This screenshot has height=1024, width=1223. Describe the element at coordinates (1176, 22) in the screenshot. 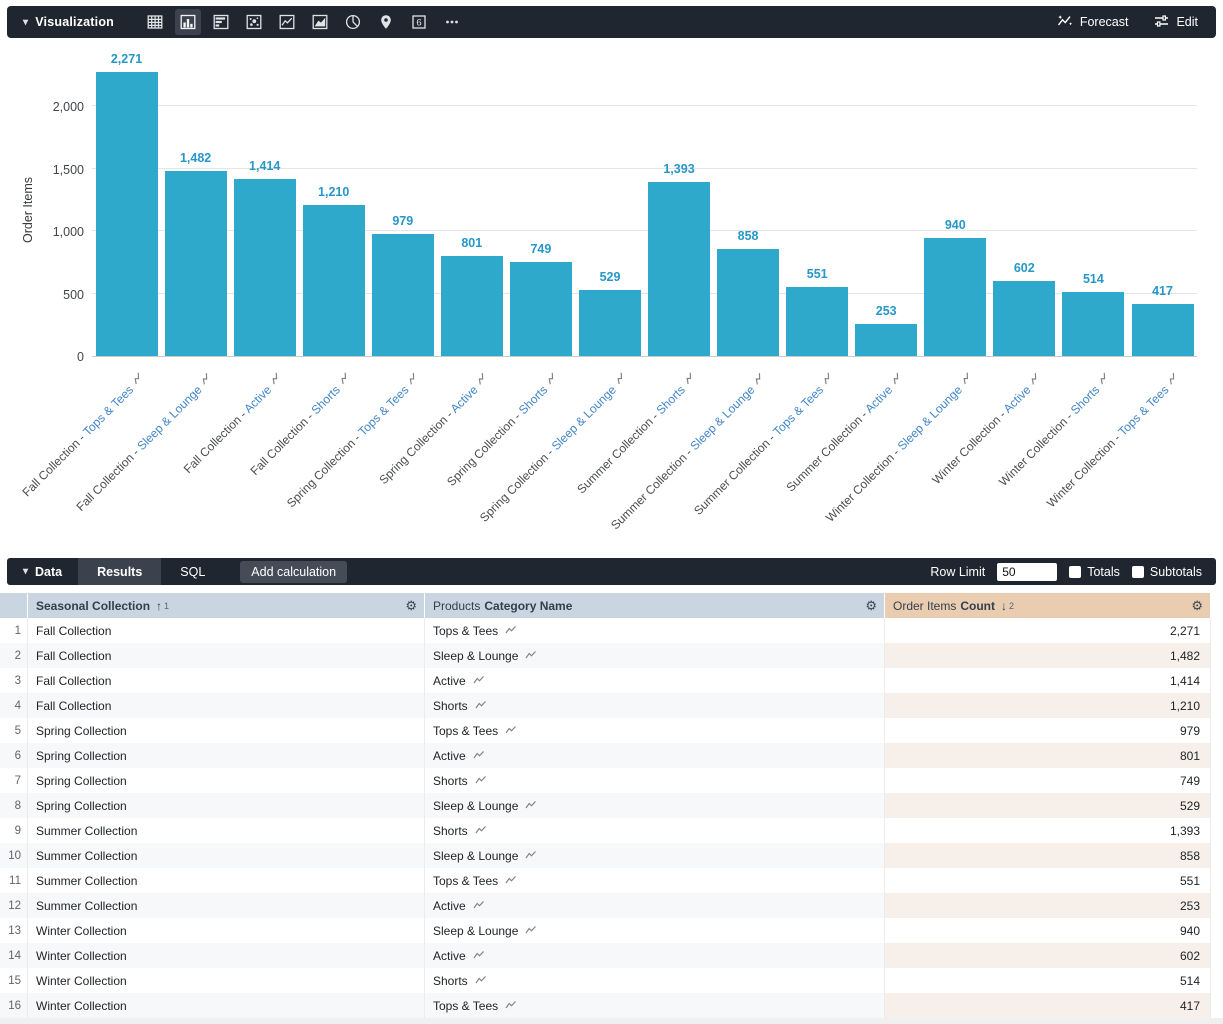

I see `edit-button: Edit` at that location.